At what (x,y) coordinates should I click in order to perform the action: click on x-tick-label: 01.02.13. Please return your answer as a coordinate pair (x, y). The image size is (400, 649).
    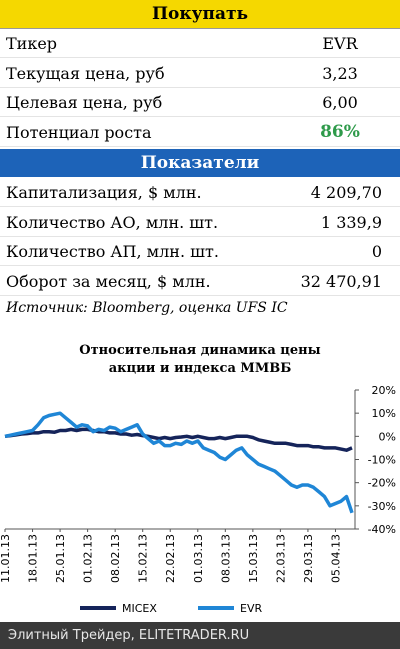
    Looking at the image, I should click on (88, 558).